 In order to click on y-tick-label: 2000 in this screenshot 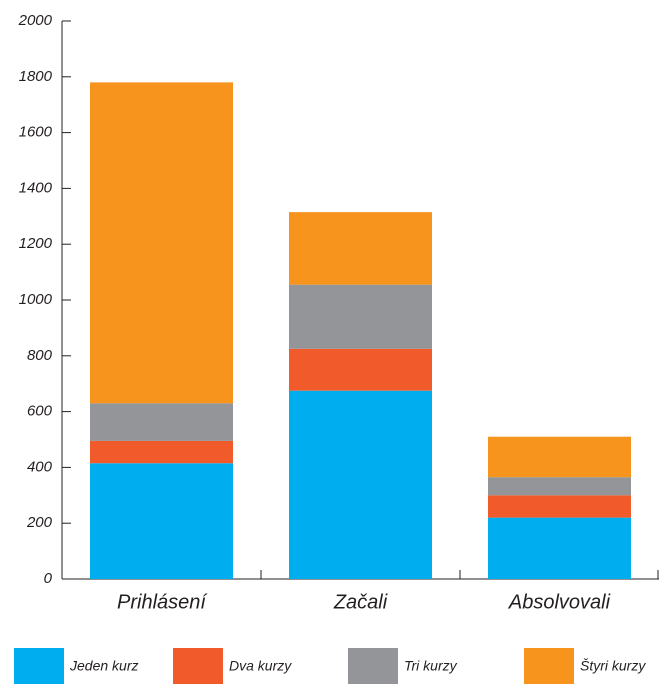, I will do `click(35, 20)`.